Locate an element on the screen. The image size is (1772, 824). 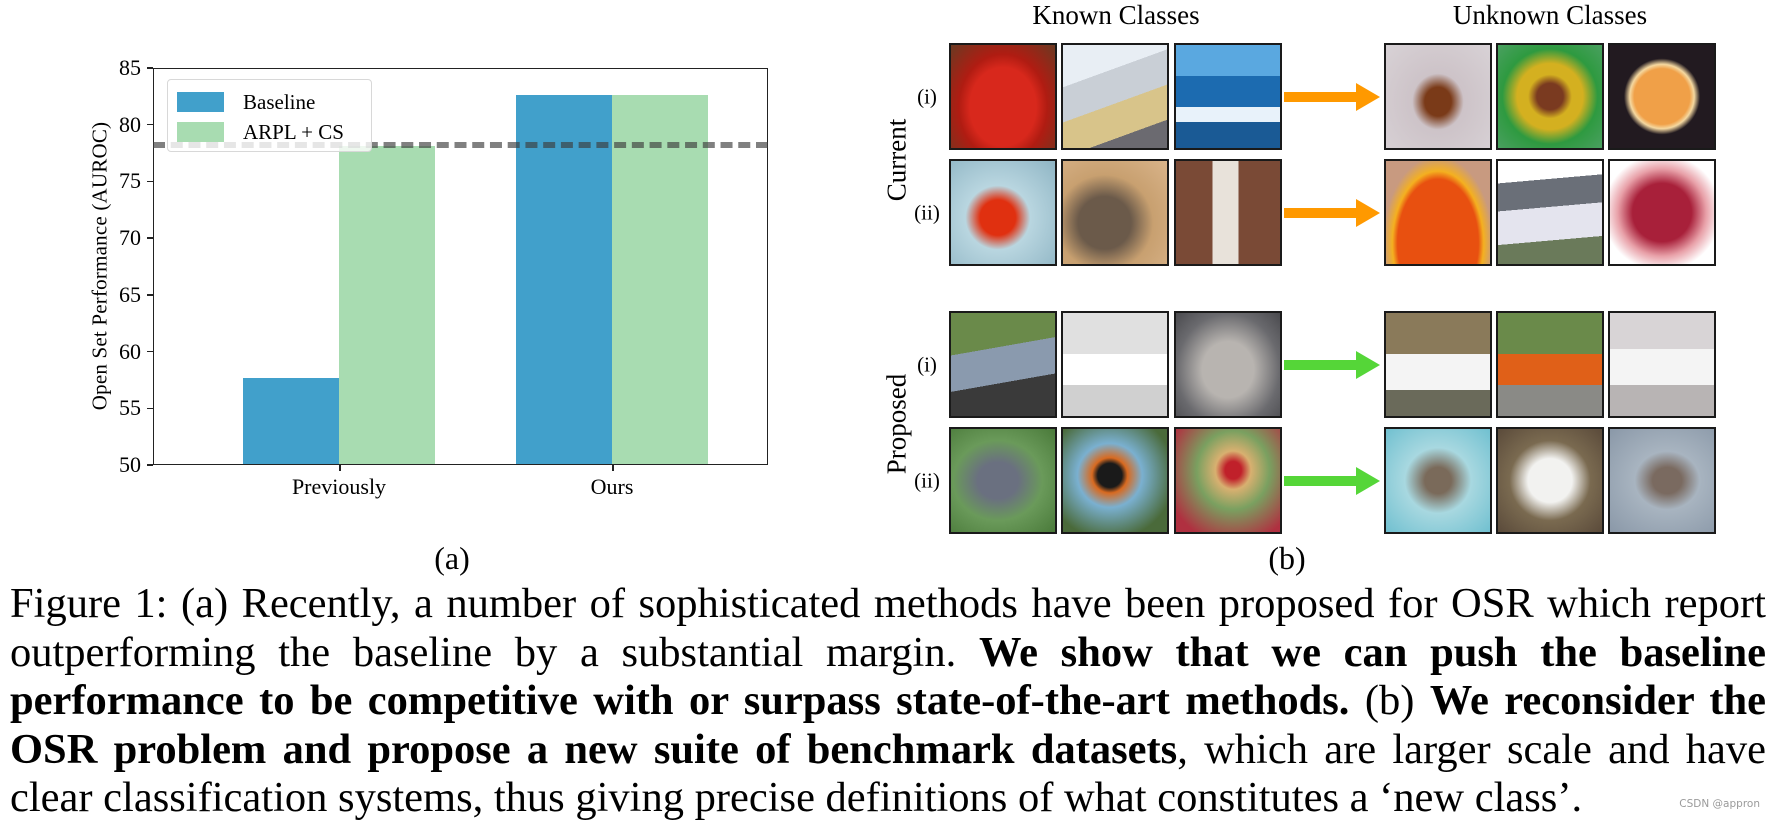
y-tick-label: 75 is located at coordinates (130, 181).